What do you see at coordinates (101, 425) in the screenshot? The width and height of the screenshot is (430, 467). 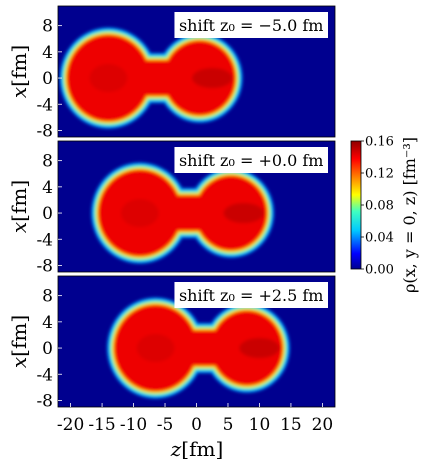 I see `x-tick-label: -15` at bounding box center [101, 425].